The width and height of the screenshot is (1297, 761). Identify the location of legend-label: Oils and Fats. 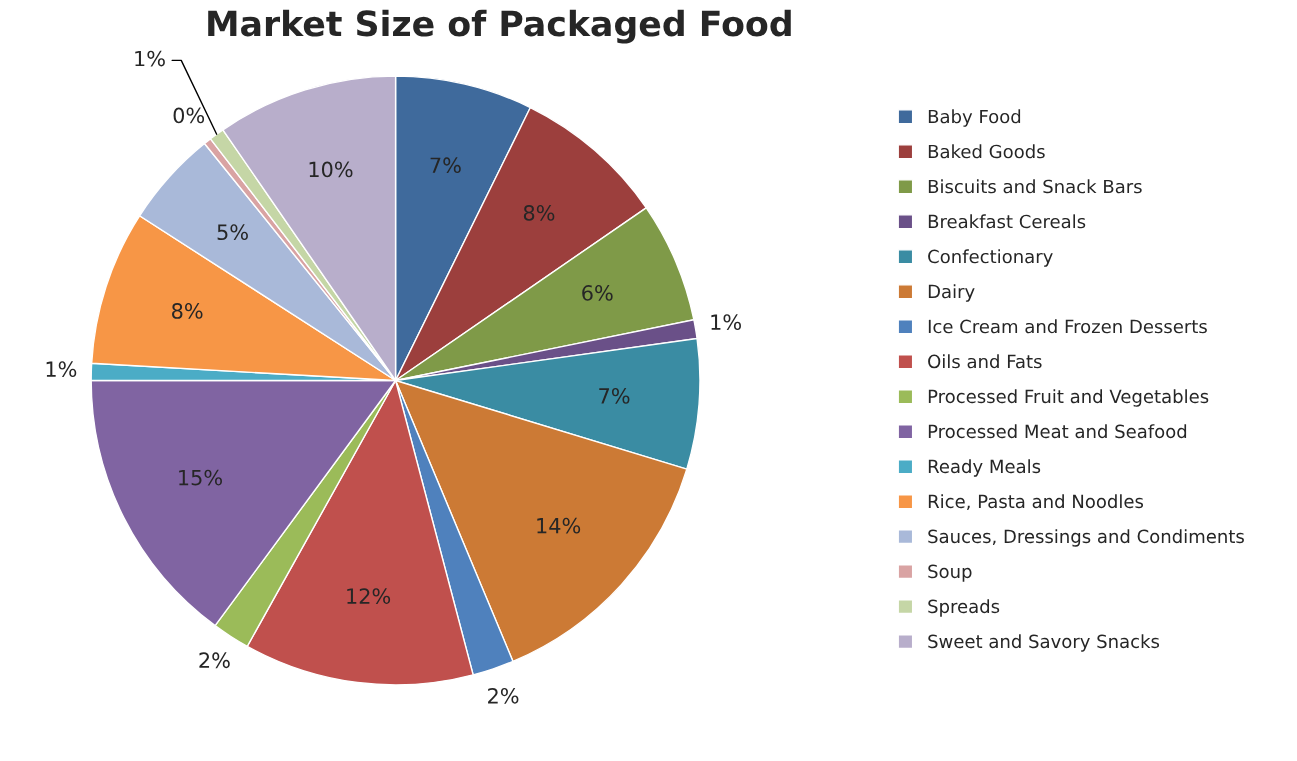
(985, 361).